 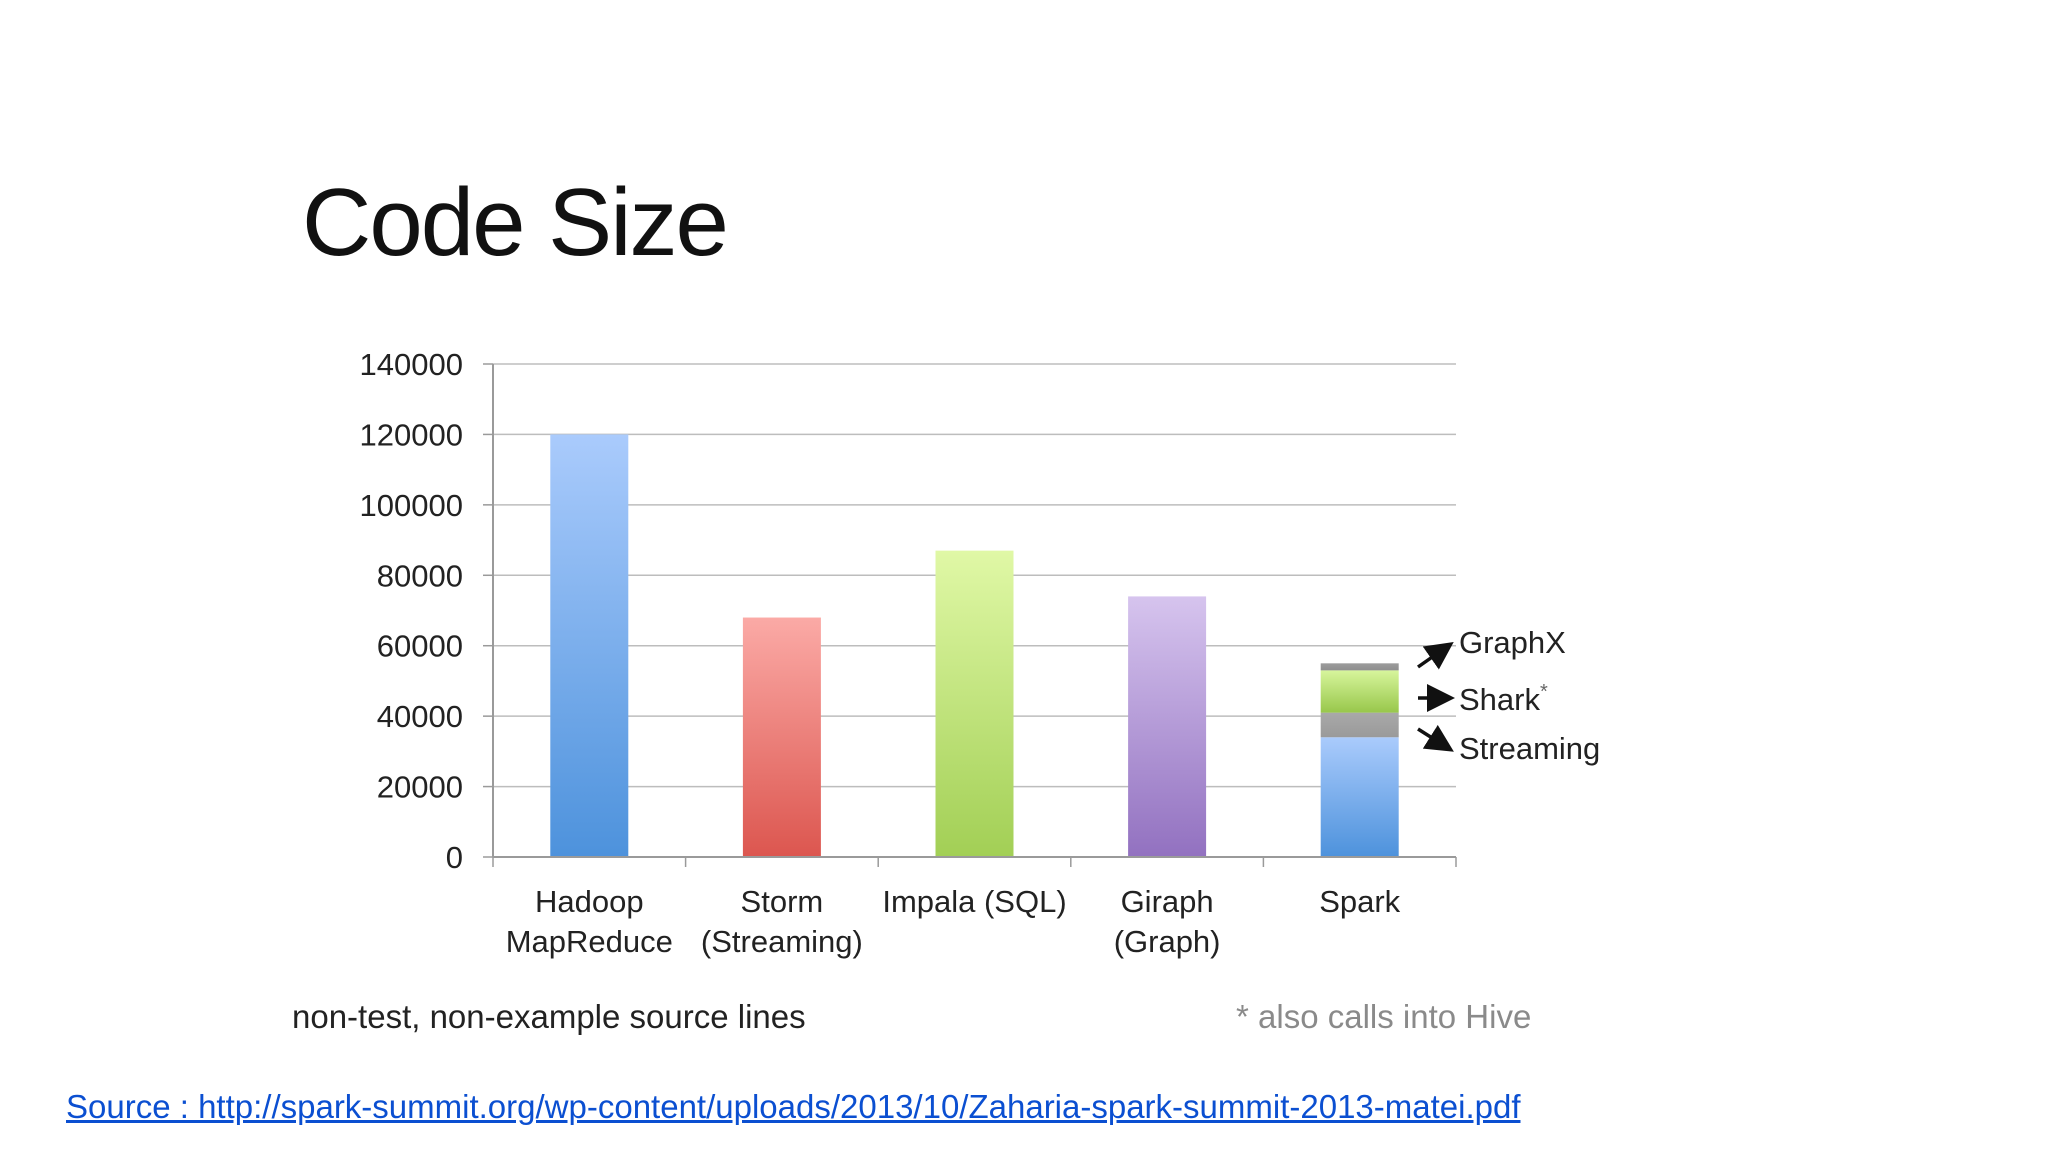 What do you see at coordinates (420, 575) in the screenshot?
I see `y-tick-label: 80000` at bounding box center [420, 575].